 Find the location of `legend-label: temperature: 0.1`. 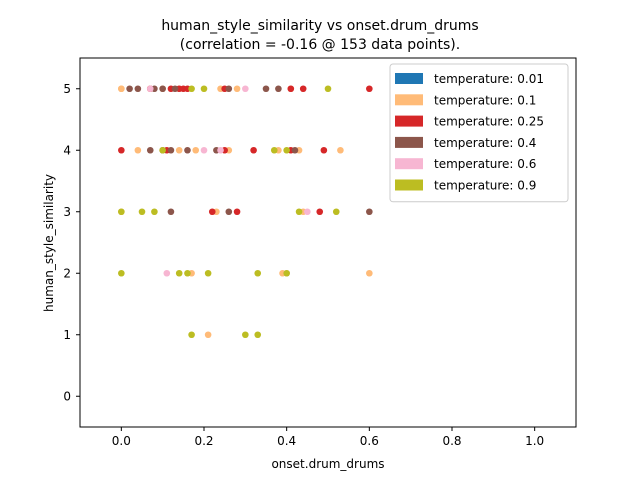

legend-label: temperature: 0.1 is located at coordinates (485, 100).